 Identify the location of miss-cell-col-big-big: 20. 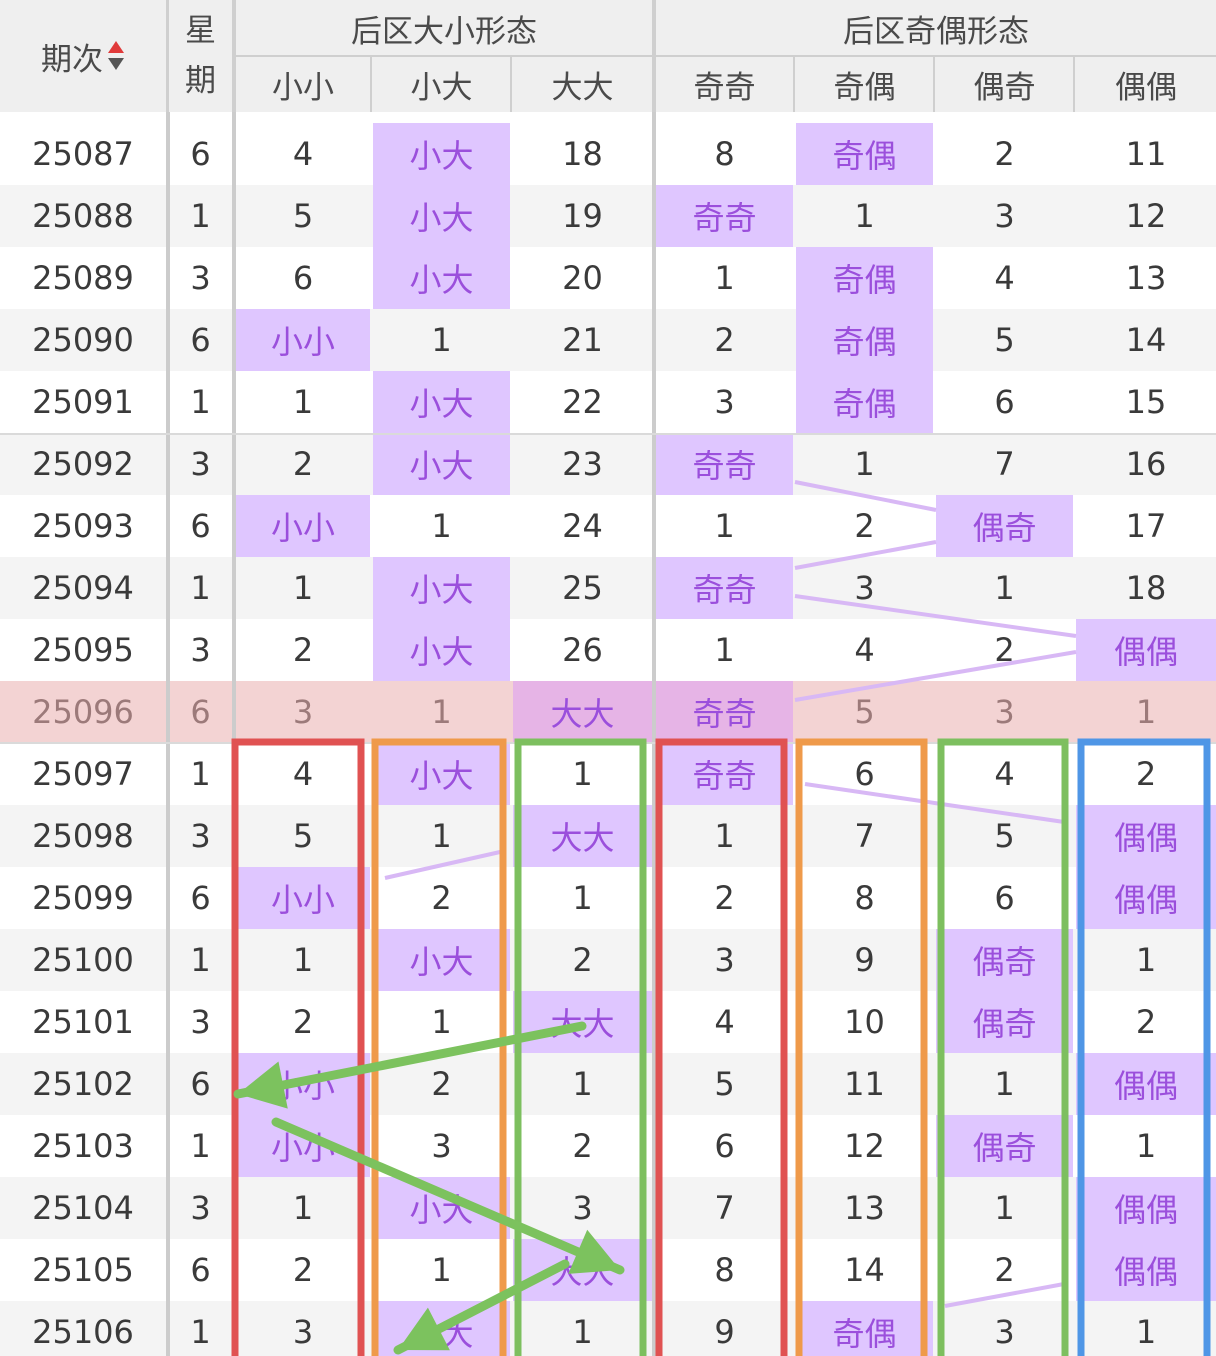
(582, 278).